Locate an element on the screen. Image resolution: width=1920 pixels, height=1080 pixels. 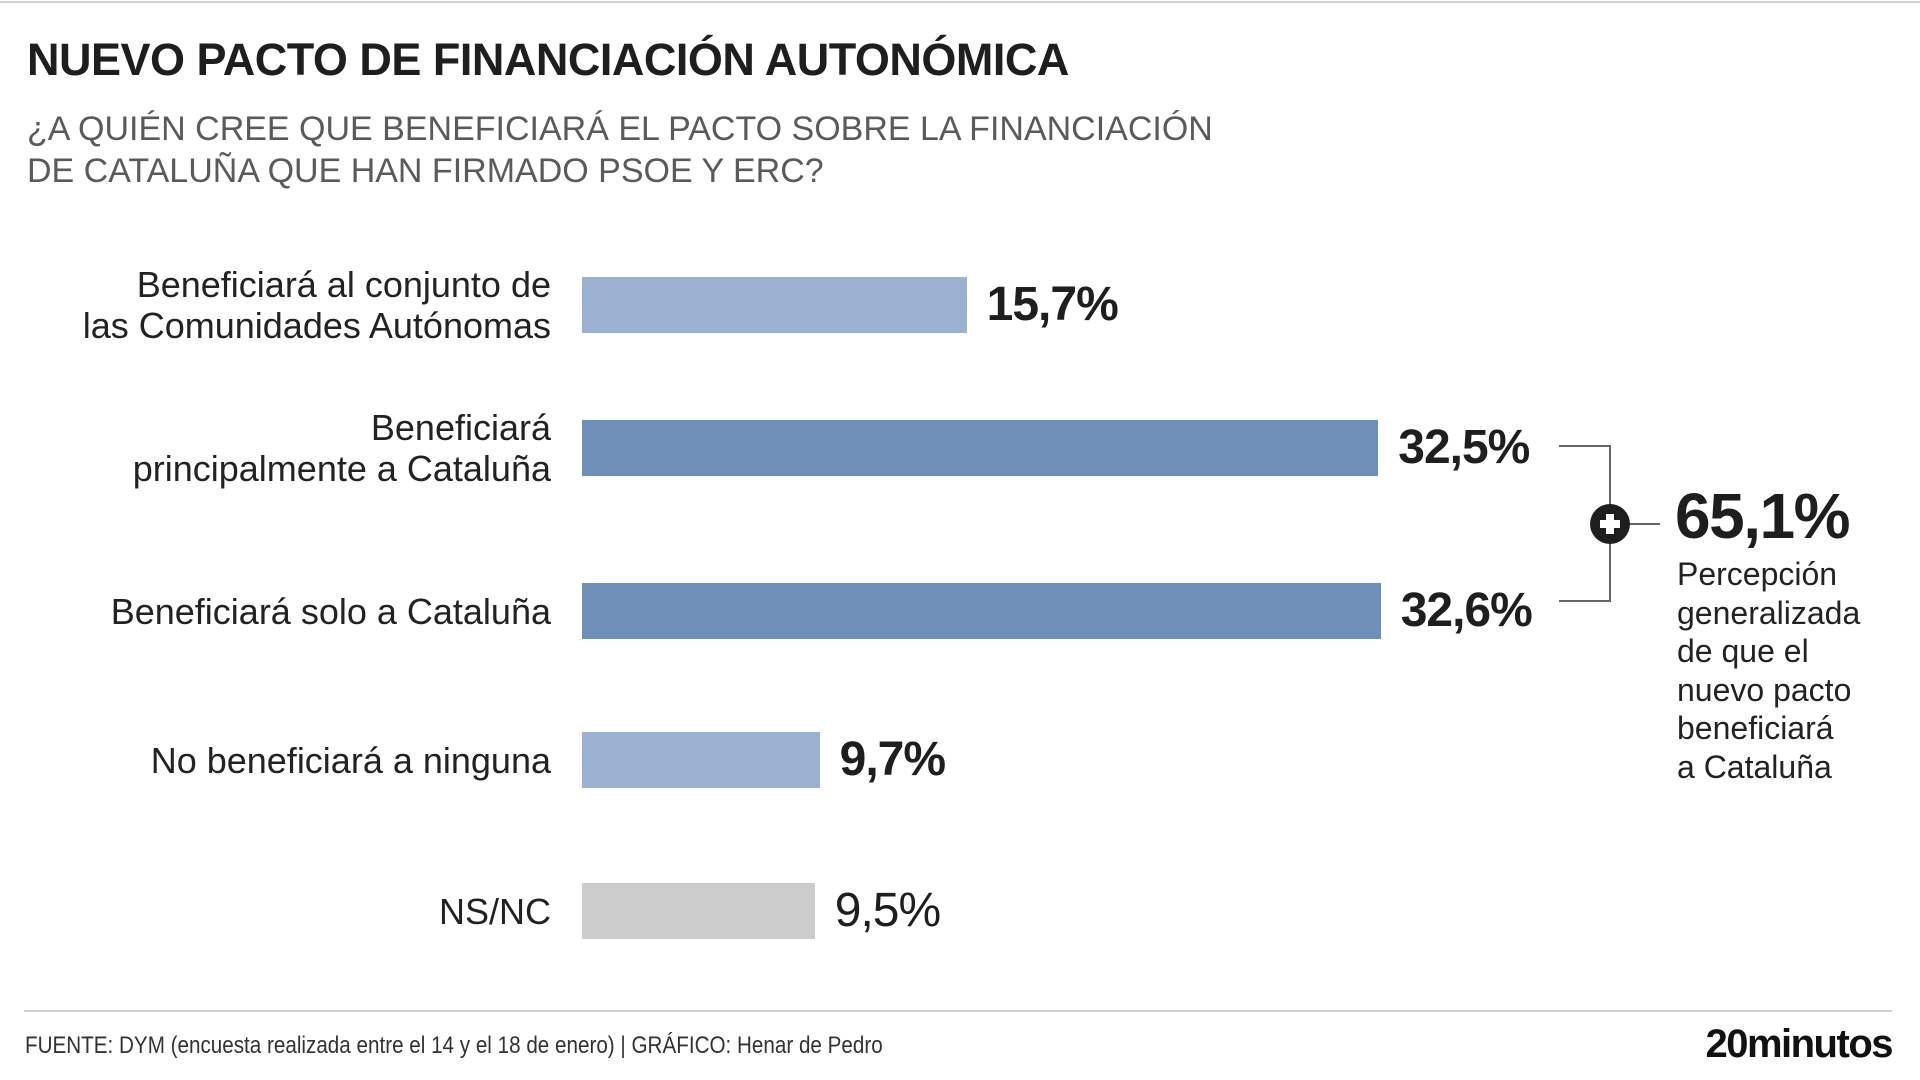
category-label-line: NS/NC is located at coordinates (494, 911).